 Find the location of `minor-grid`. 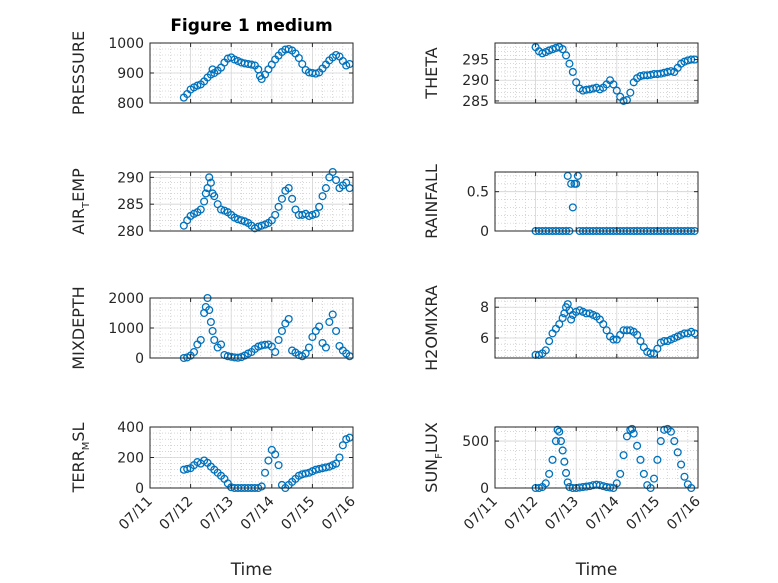

minor-grid is located at coordinates (596, 458).